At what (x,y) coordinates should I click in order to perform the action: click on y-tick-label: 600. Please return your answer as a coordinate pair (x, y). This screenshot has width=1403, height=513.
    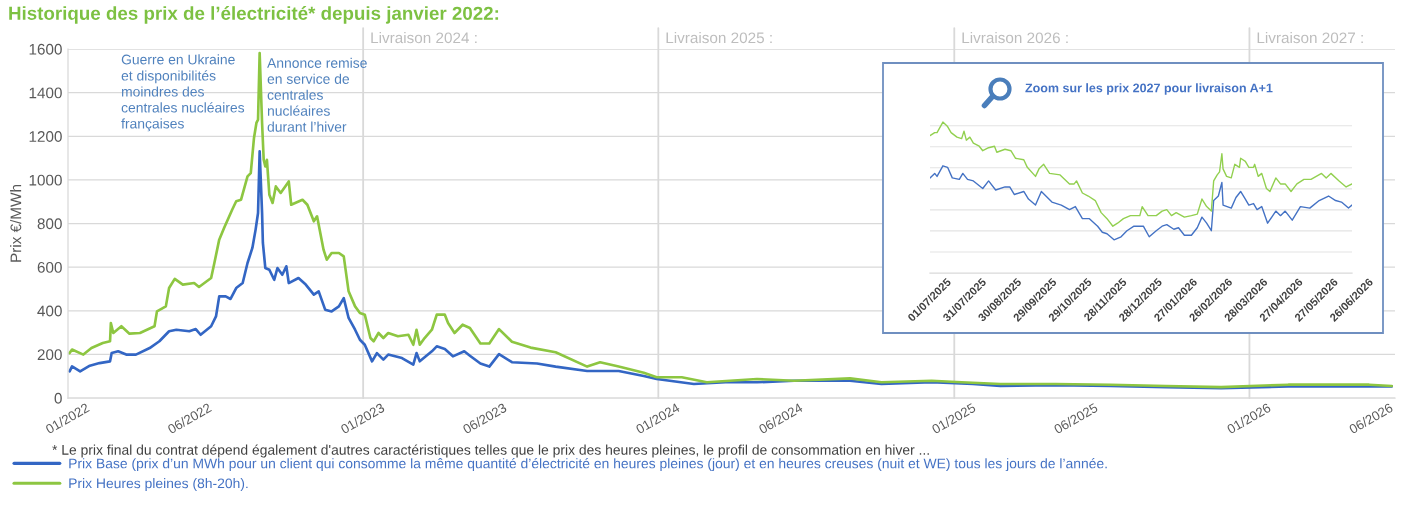
    Looking at the image, I should click on (49, 267).